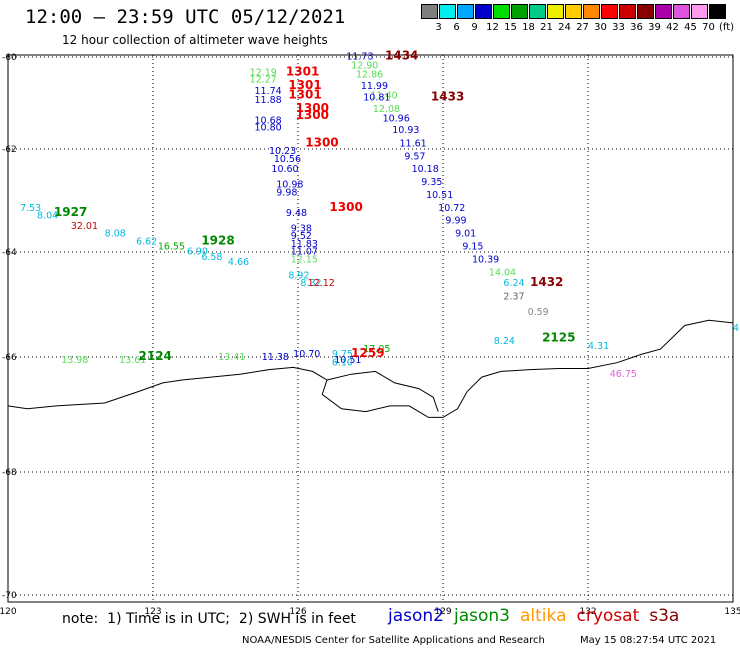 The width and height of the screenshot is (740, 650). I want to click on wave-height-label: 11.99, so click(374, 86).